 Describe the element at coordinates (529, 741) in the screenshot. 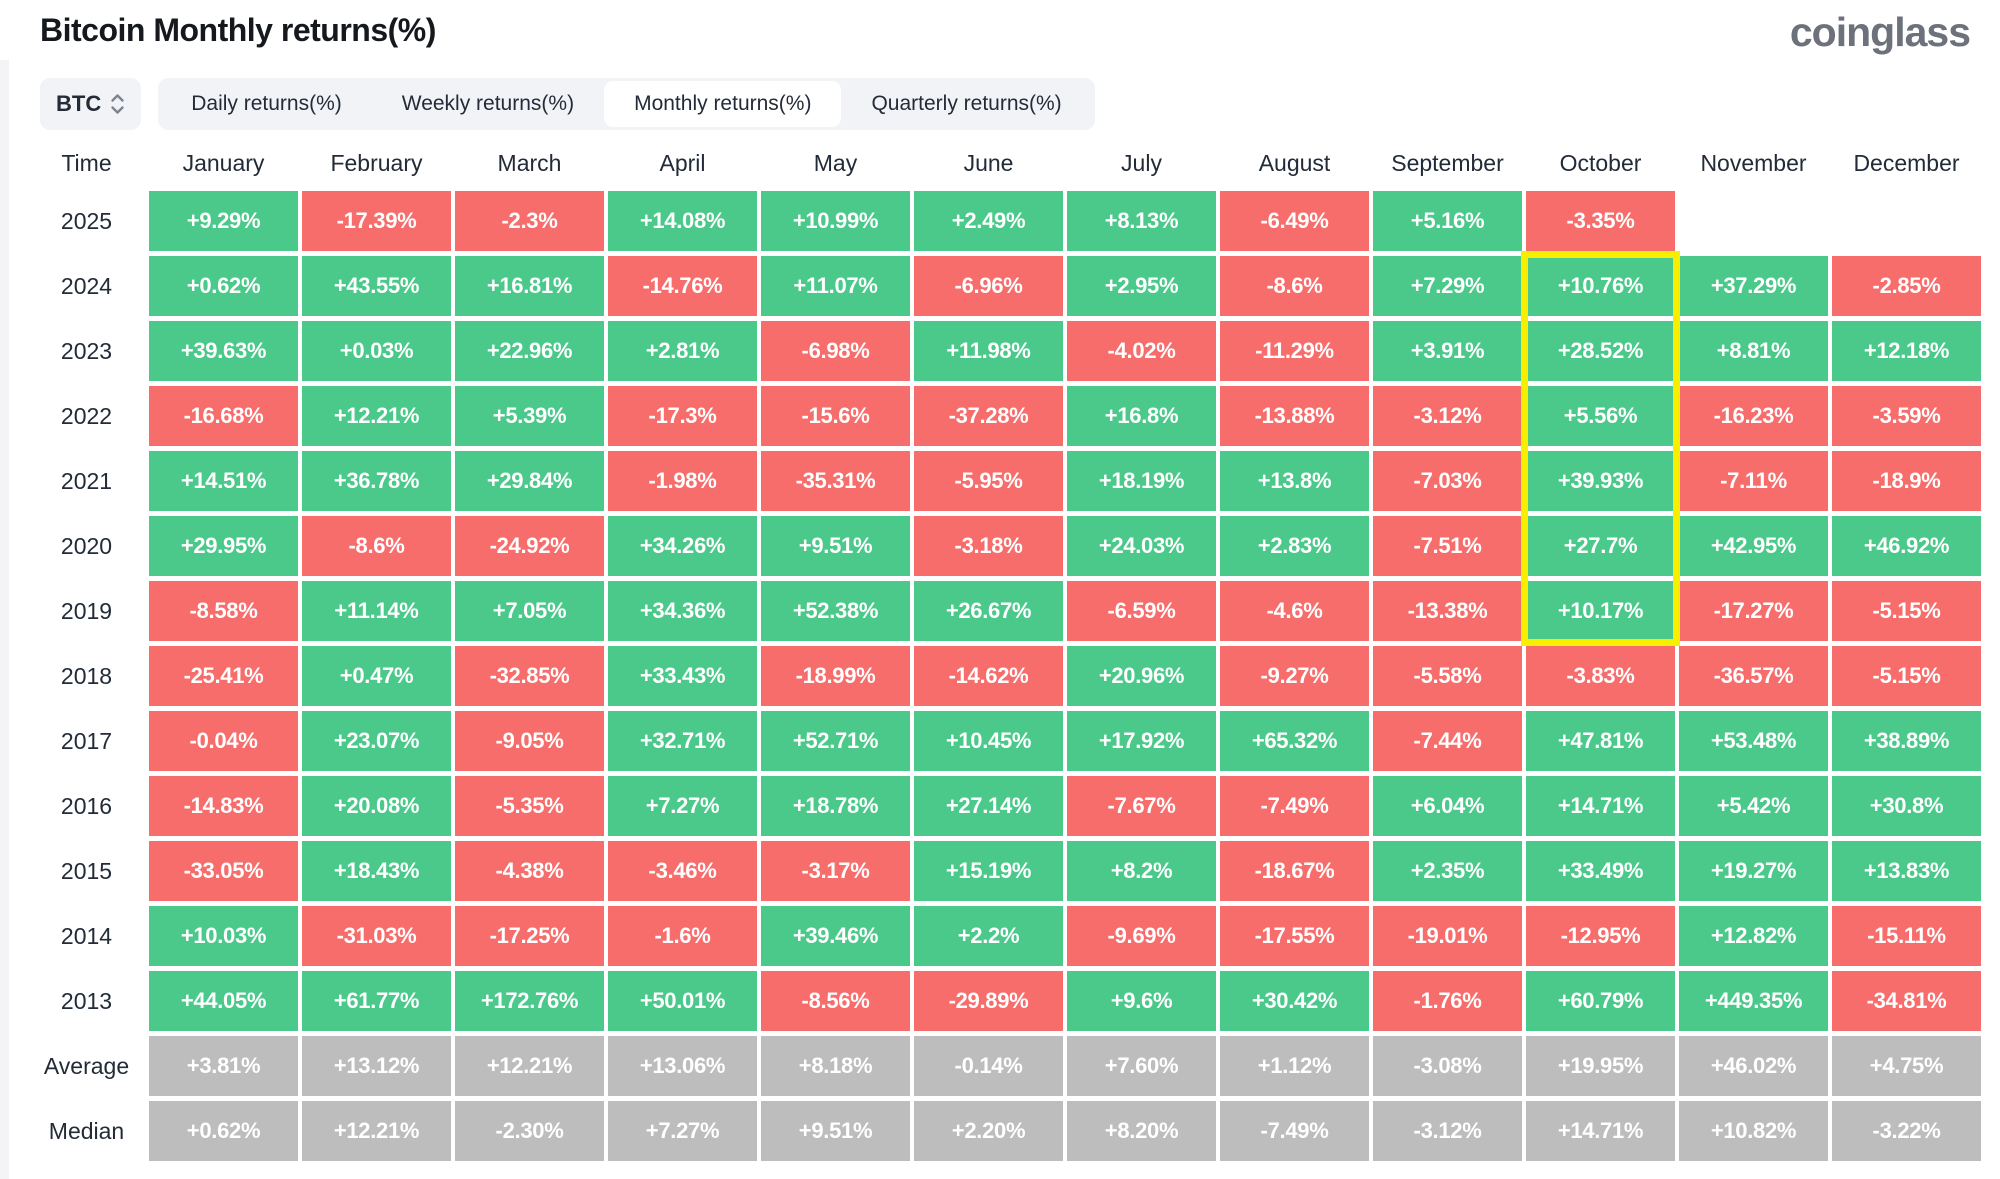

I see `return-cell: -9.05%` at that location.